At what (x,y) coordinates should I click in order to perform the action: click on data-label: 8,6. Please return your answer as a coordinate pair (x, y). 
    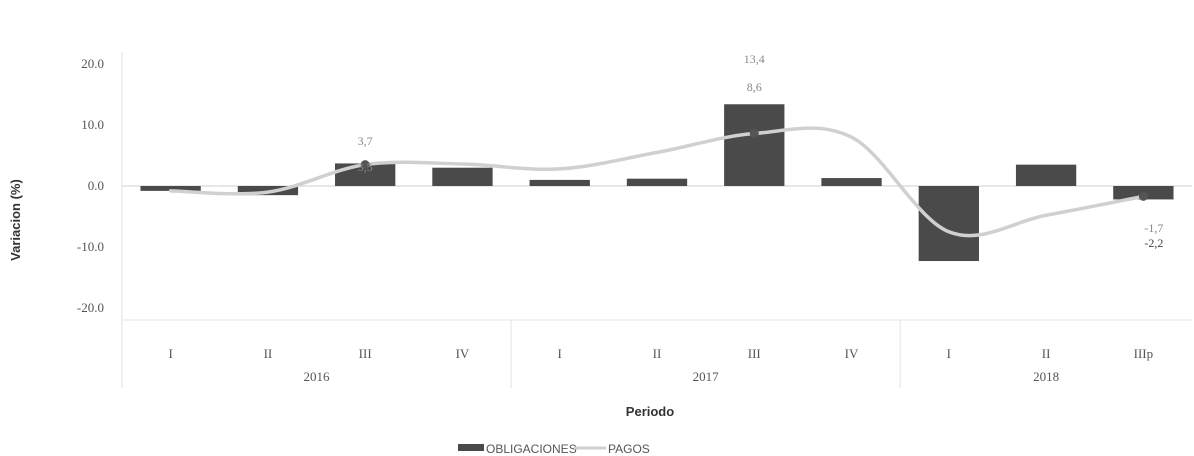
    Looking at the image, I should click on (754, 87).